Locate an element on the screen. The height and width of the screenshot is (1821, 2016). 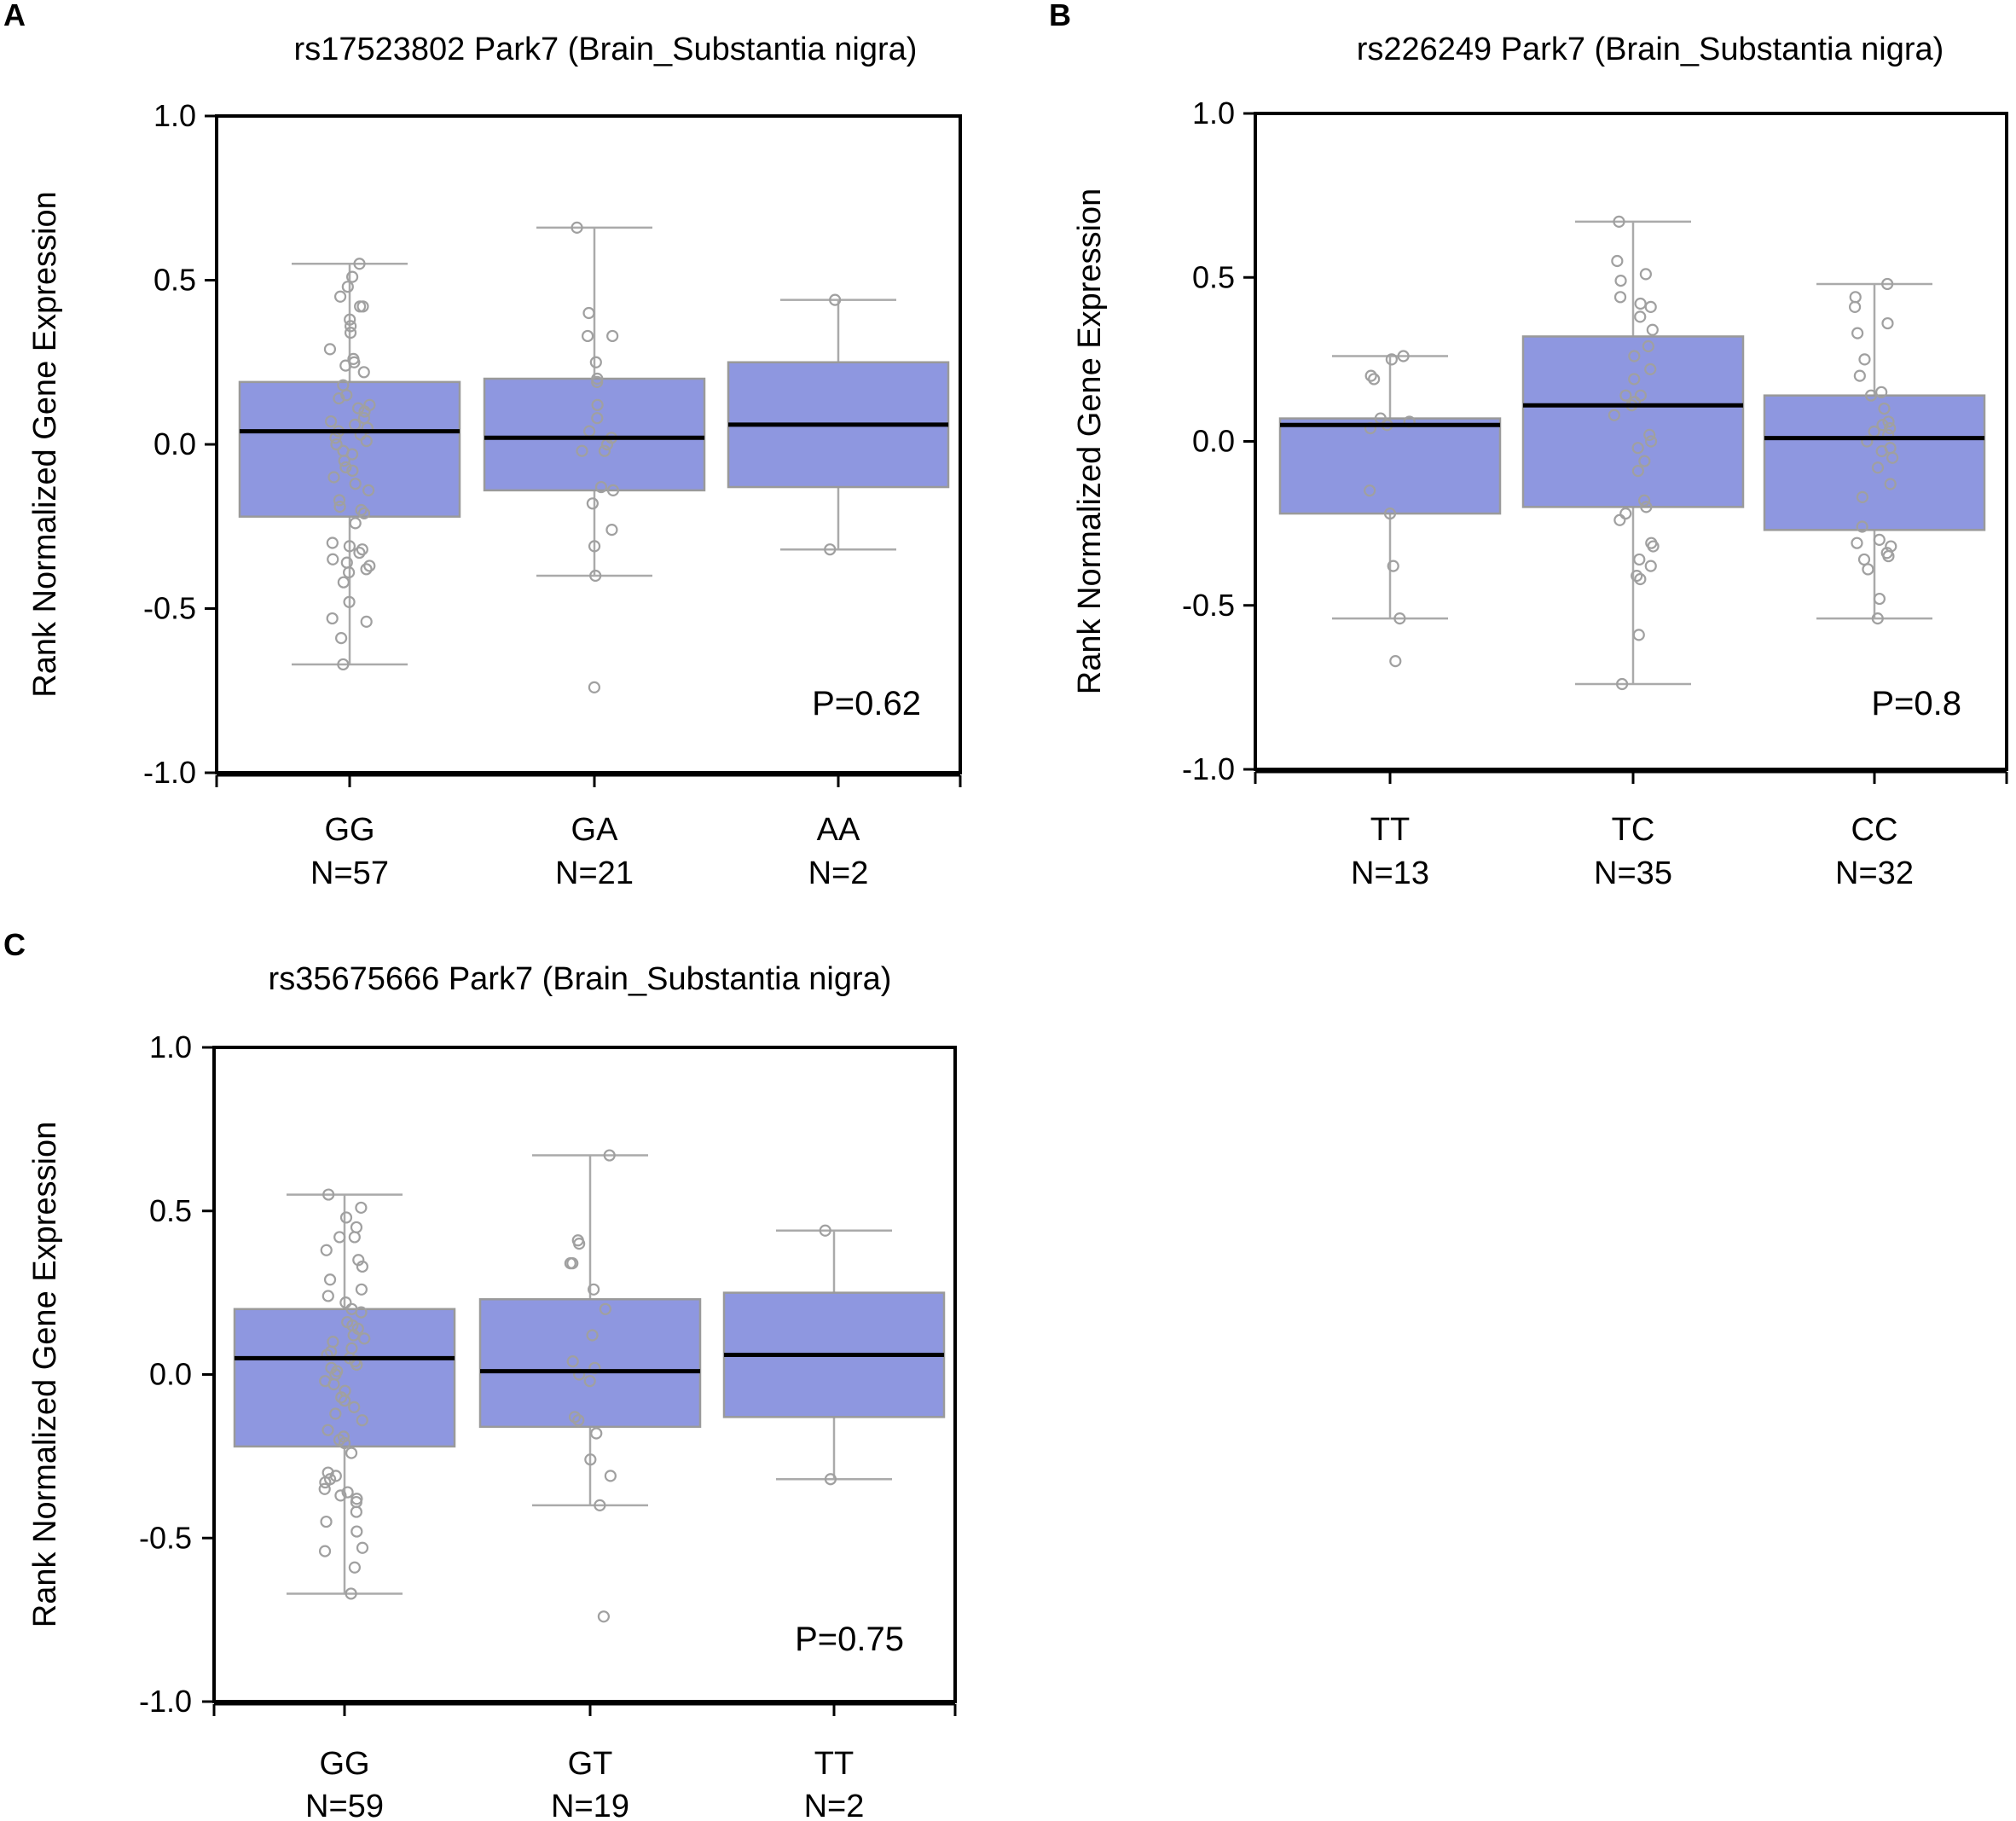
y-tick-label: 0.0 is located at coordinates (170, 1374).